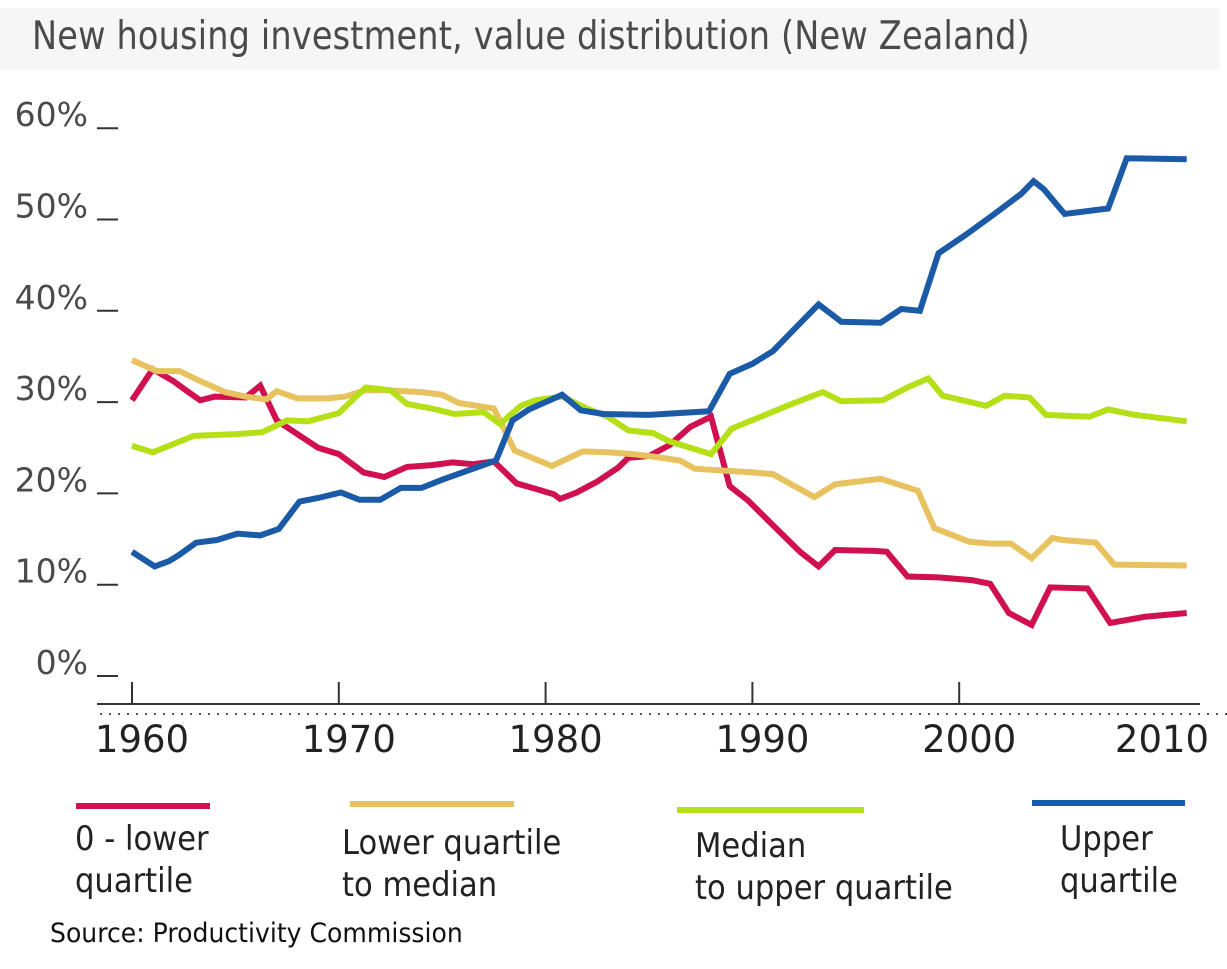 Image resolution: width=1227 pixels, height=969 pixels. I want to click on y-tick-label: 30%, so click(51, 388).